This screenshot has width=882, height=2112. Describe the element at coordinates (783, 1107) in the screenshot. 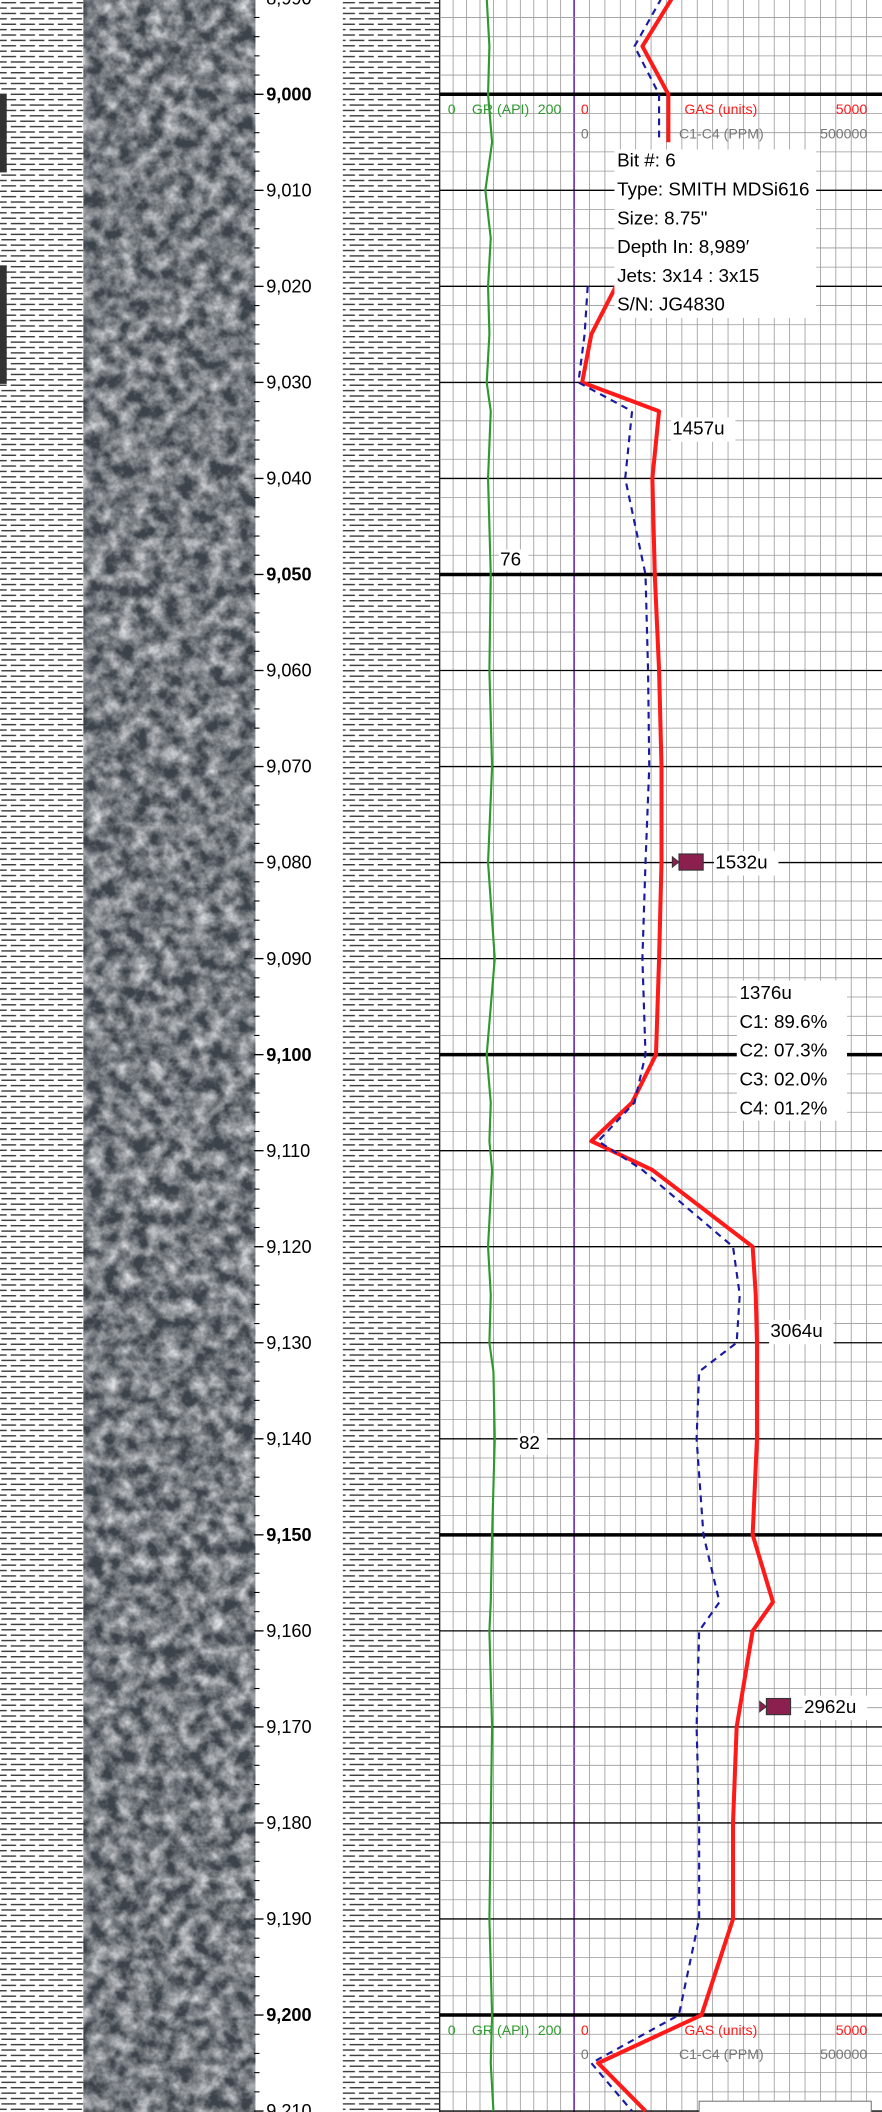

I see `annotation: C4: 01.2%` at that location.